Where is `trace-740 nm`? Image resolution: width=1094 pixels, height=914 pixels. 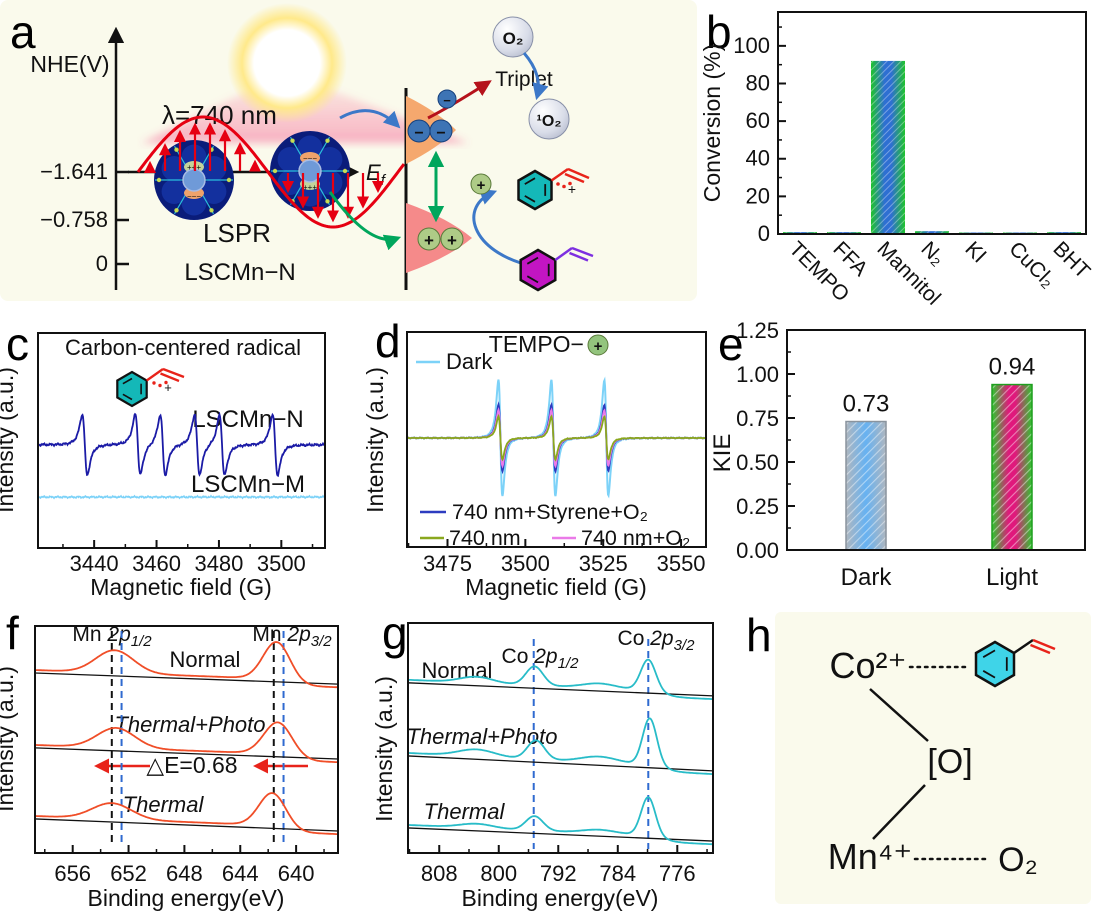 trace-740 nm is located at coordinates (556, 437).